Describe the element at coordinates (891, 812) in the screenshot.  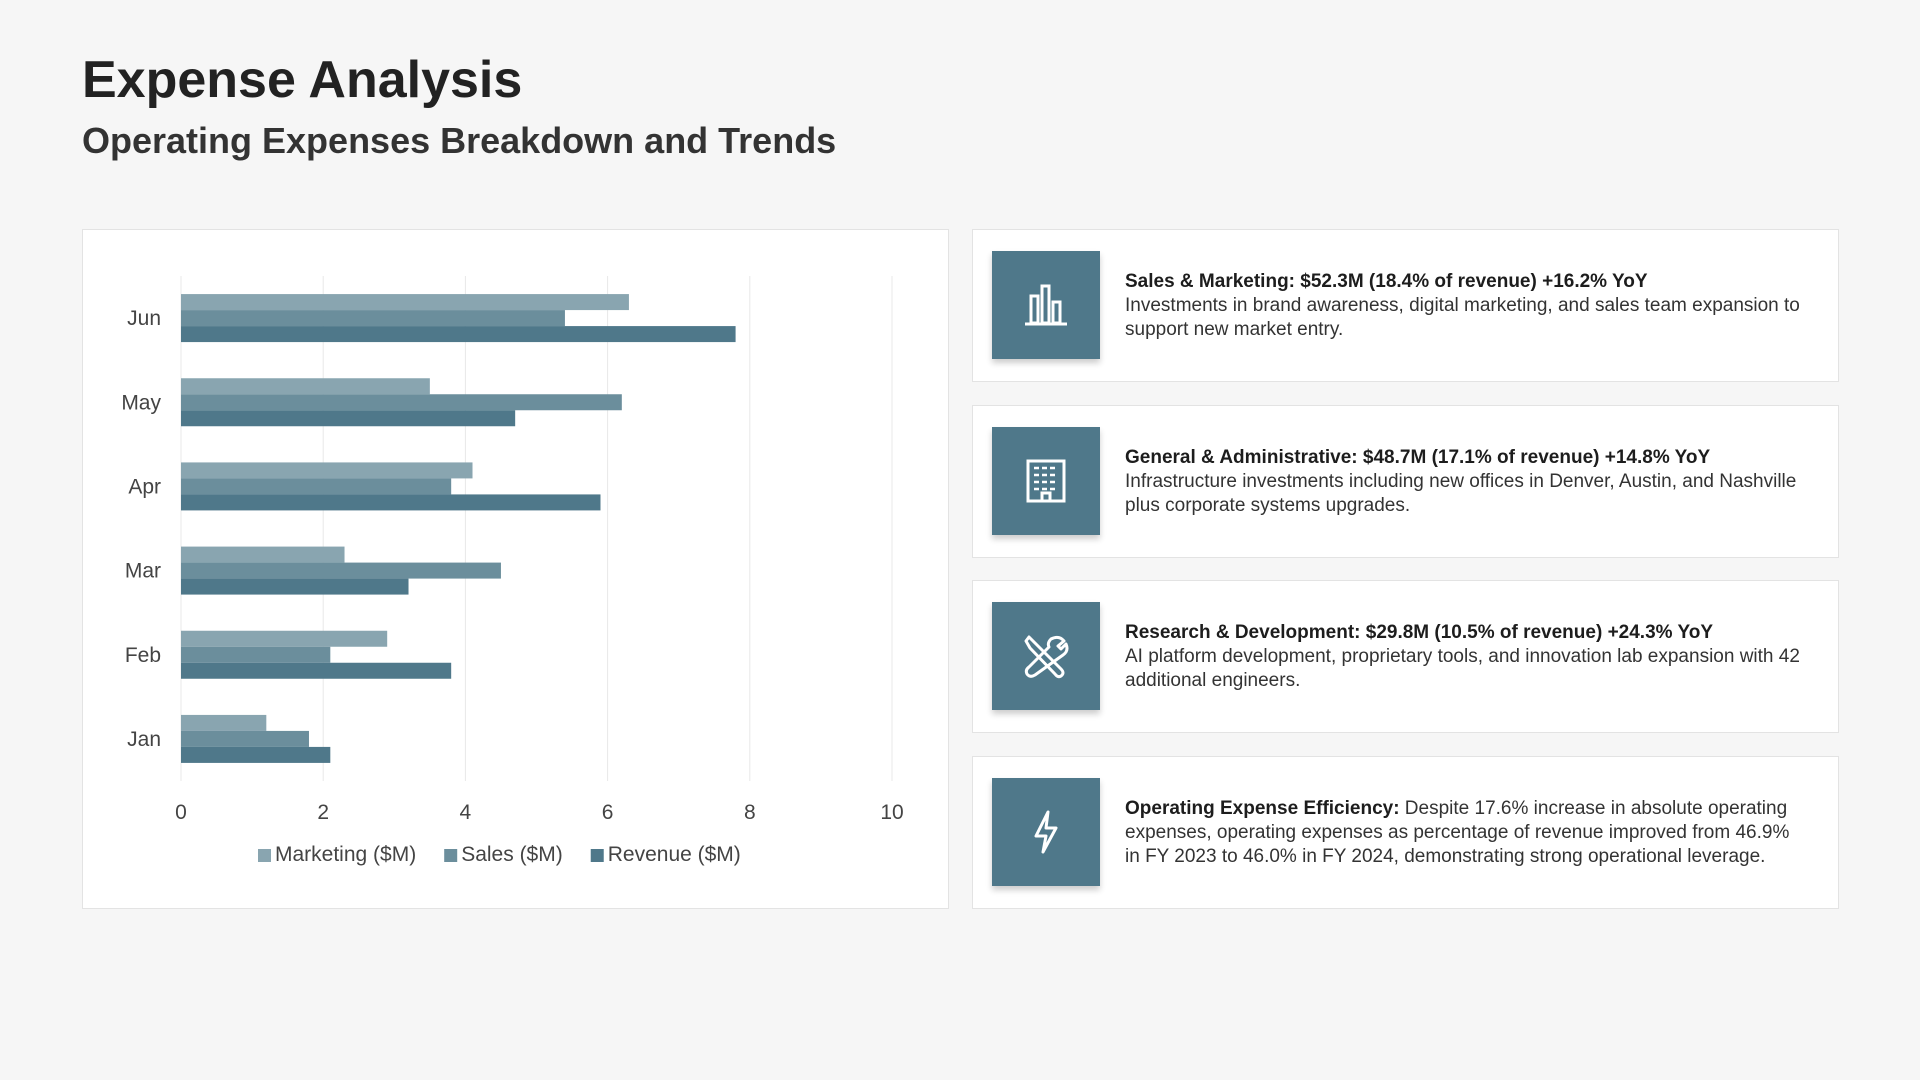
I see `x-tick-label: 10` at that location.